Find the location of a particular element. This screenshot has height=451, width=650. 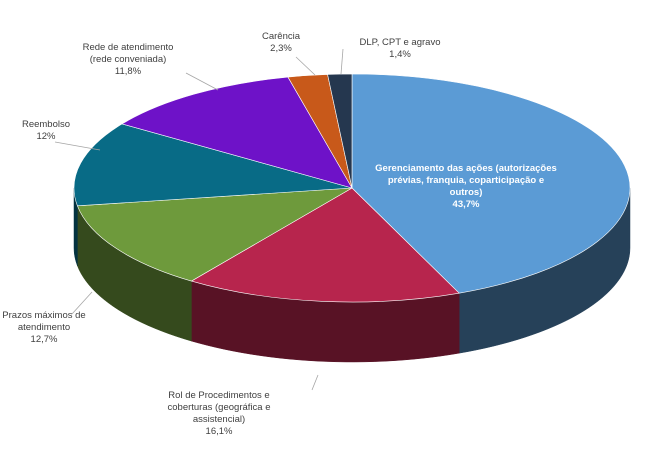

slice-label-2: Prazos máximos de atendimento 12,7% is located at coordinates (43, 327).